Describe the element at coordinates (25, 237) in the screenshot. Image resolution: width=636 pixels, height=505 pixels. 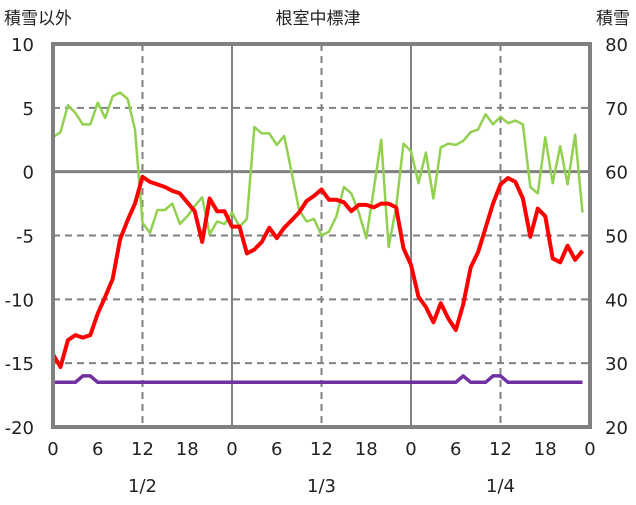
I see `left-tick-label: -5` at that location.